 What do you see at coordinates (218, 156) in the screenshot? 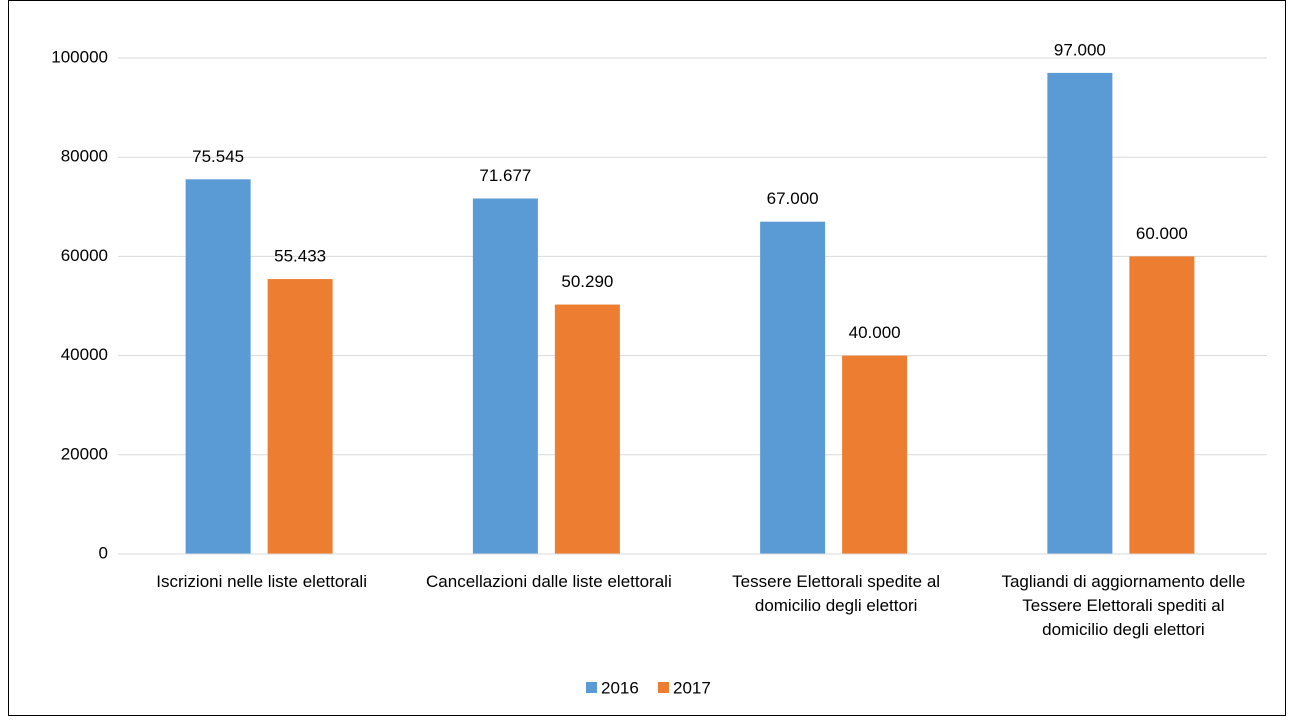
I see `data-label: 75.545` at bounding box center [218, 156].